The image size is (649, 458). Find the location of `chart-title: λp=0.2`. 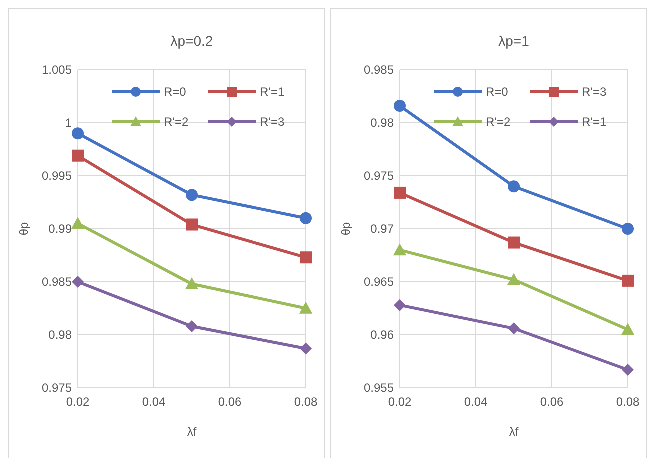

chart-title: λp=0.2 is located at coordinates (192, 41).